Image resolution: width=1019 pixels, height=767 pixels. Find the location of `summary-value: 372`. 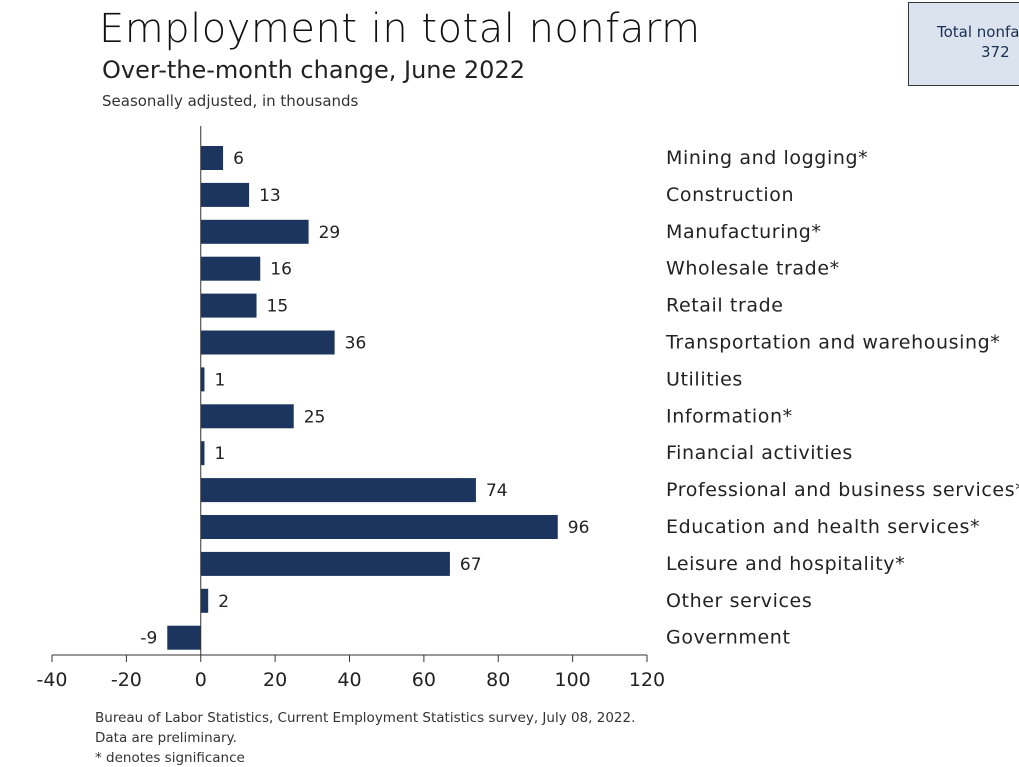

summary-value: 372 is located at coordinates (995, 52).